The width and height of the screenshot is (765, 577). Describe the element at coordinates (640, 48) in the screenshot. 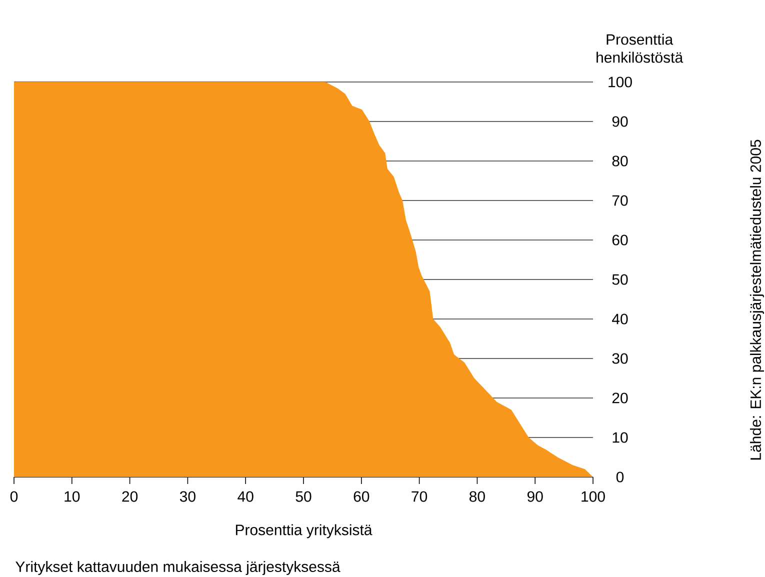

I see `y-axis-title: Prosenttia henkilöstöstä` at that location.